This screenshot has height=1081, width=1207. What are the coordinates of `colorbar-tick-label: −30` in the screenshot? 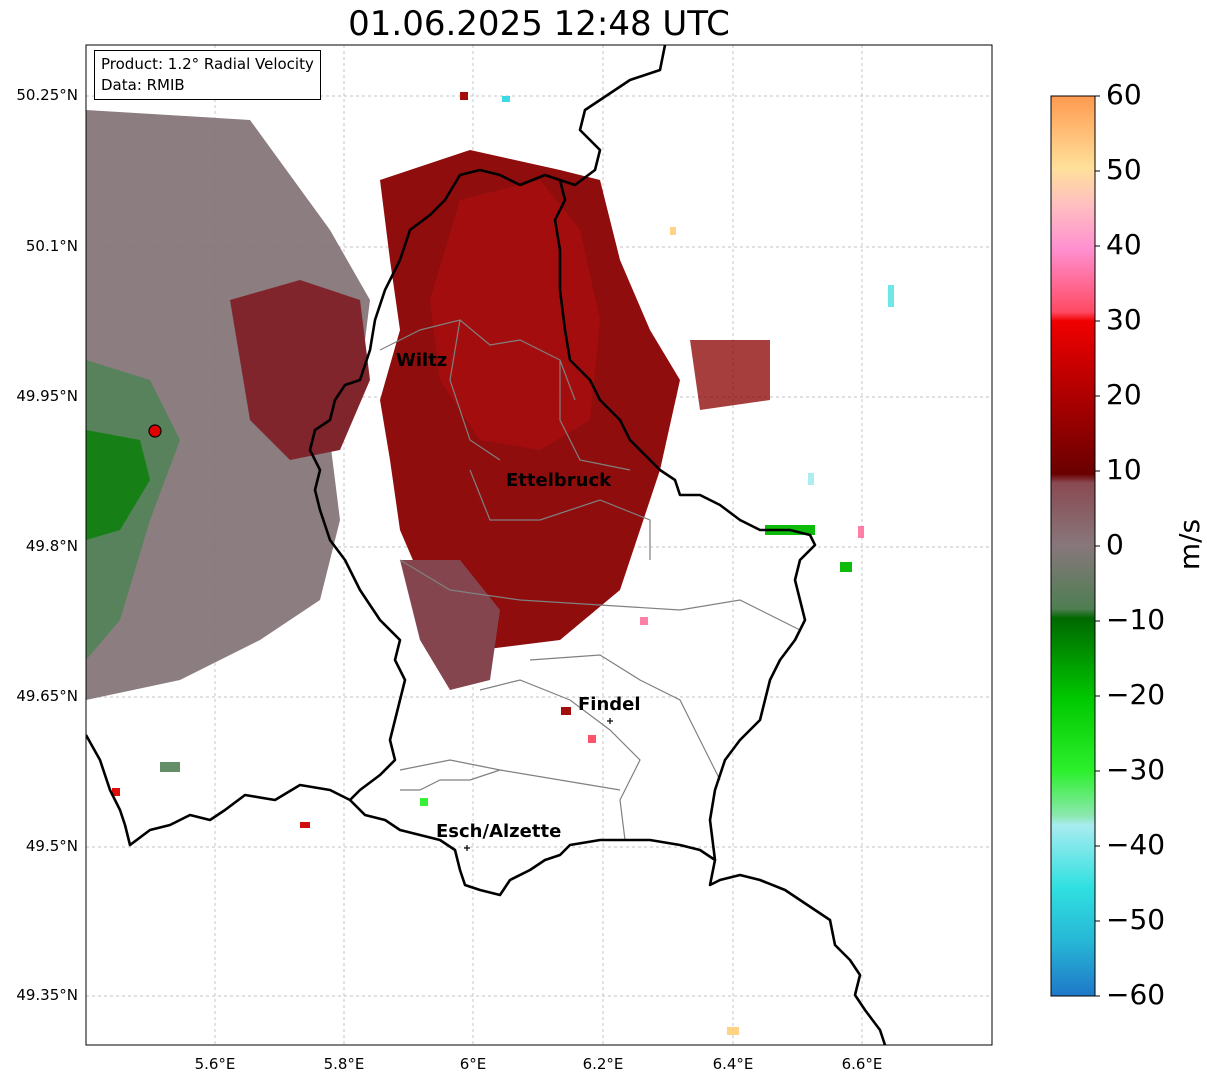 It's located at (1136, 769).